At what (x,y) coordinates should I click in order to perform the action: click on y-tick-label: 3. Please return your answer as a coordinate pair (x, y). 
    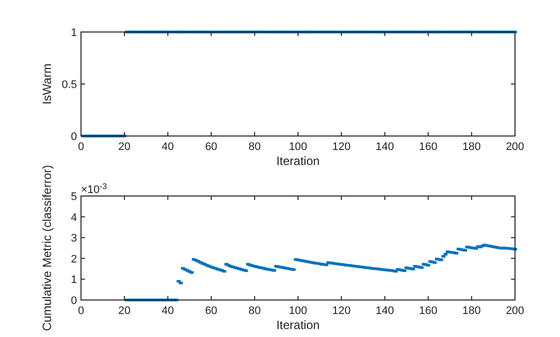
    Looking at the image, I should click on (73, 238).